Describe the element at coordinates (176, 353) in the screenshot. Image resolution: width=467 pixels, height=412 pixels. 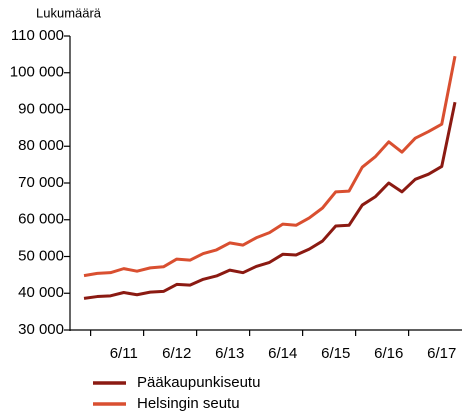
I see `x-tick-label: 6/12` at that location.